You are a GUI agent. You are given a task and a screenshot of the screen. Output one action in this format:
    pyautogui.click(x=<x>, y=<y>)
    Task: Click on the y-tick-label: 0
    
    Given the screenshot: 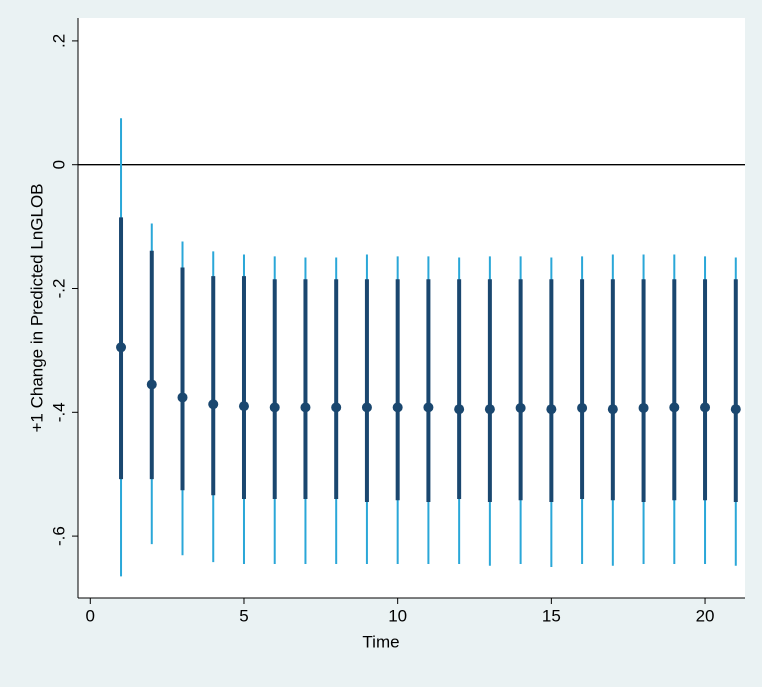 What is the action you would take?
    pyautogui.click(x=58, y=164)
    